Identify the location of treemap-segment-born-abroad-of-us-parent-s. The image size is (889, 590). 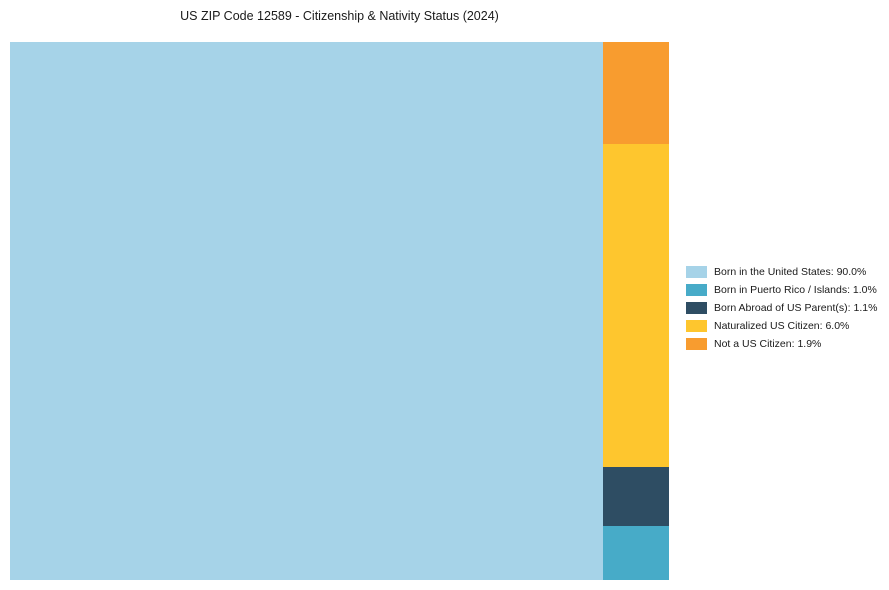
(636, 497).